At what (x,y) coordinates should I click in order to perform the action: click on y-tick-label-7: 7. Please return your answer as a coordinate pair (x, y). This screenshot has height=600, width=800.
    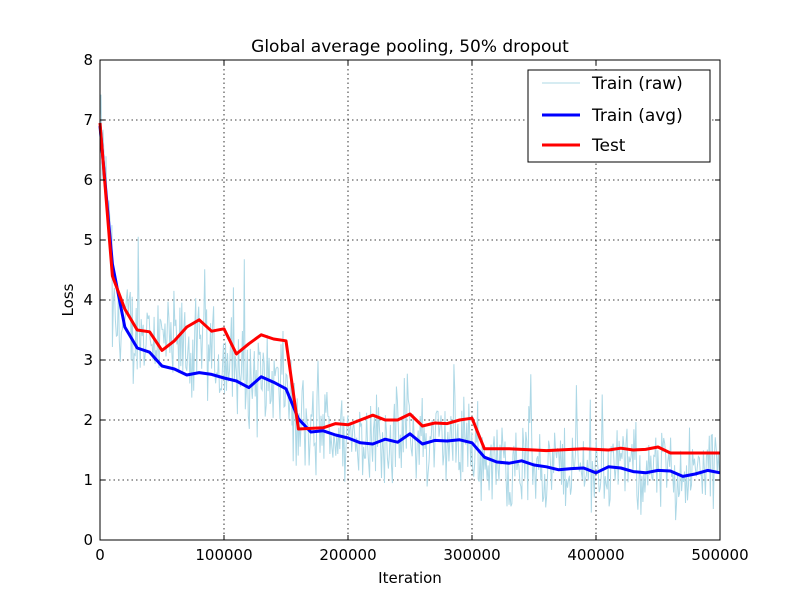
    Looking at the image, I should click on (88, 120).